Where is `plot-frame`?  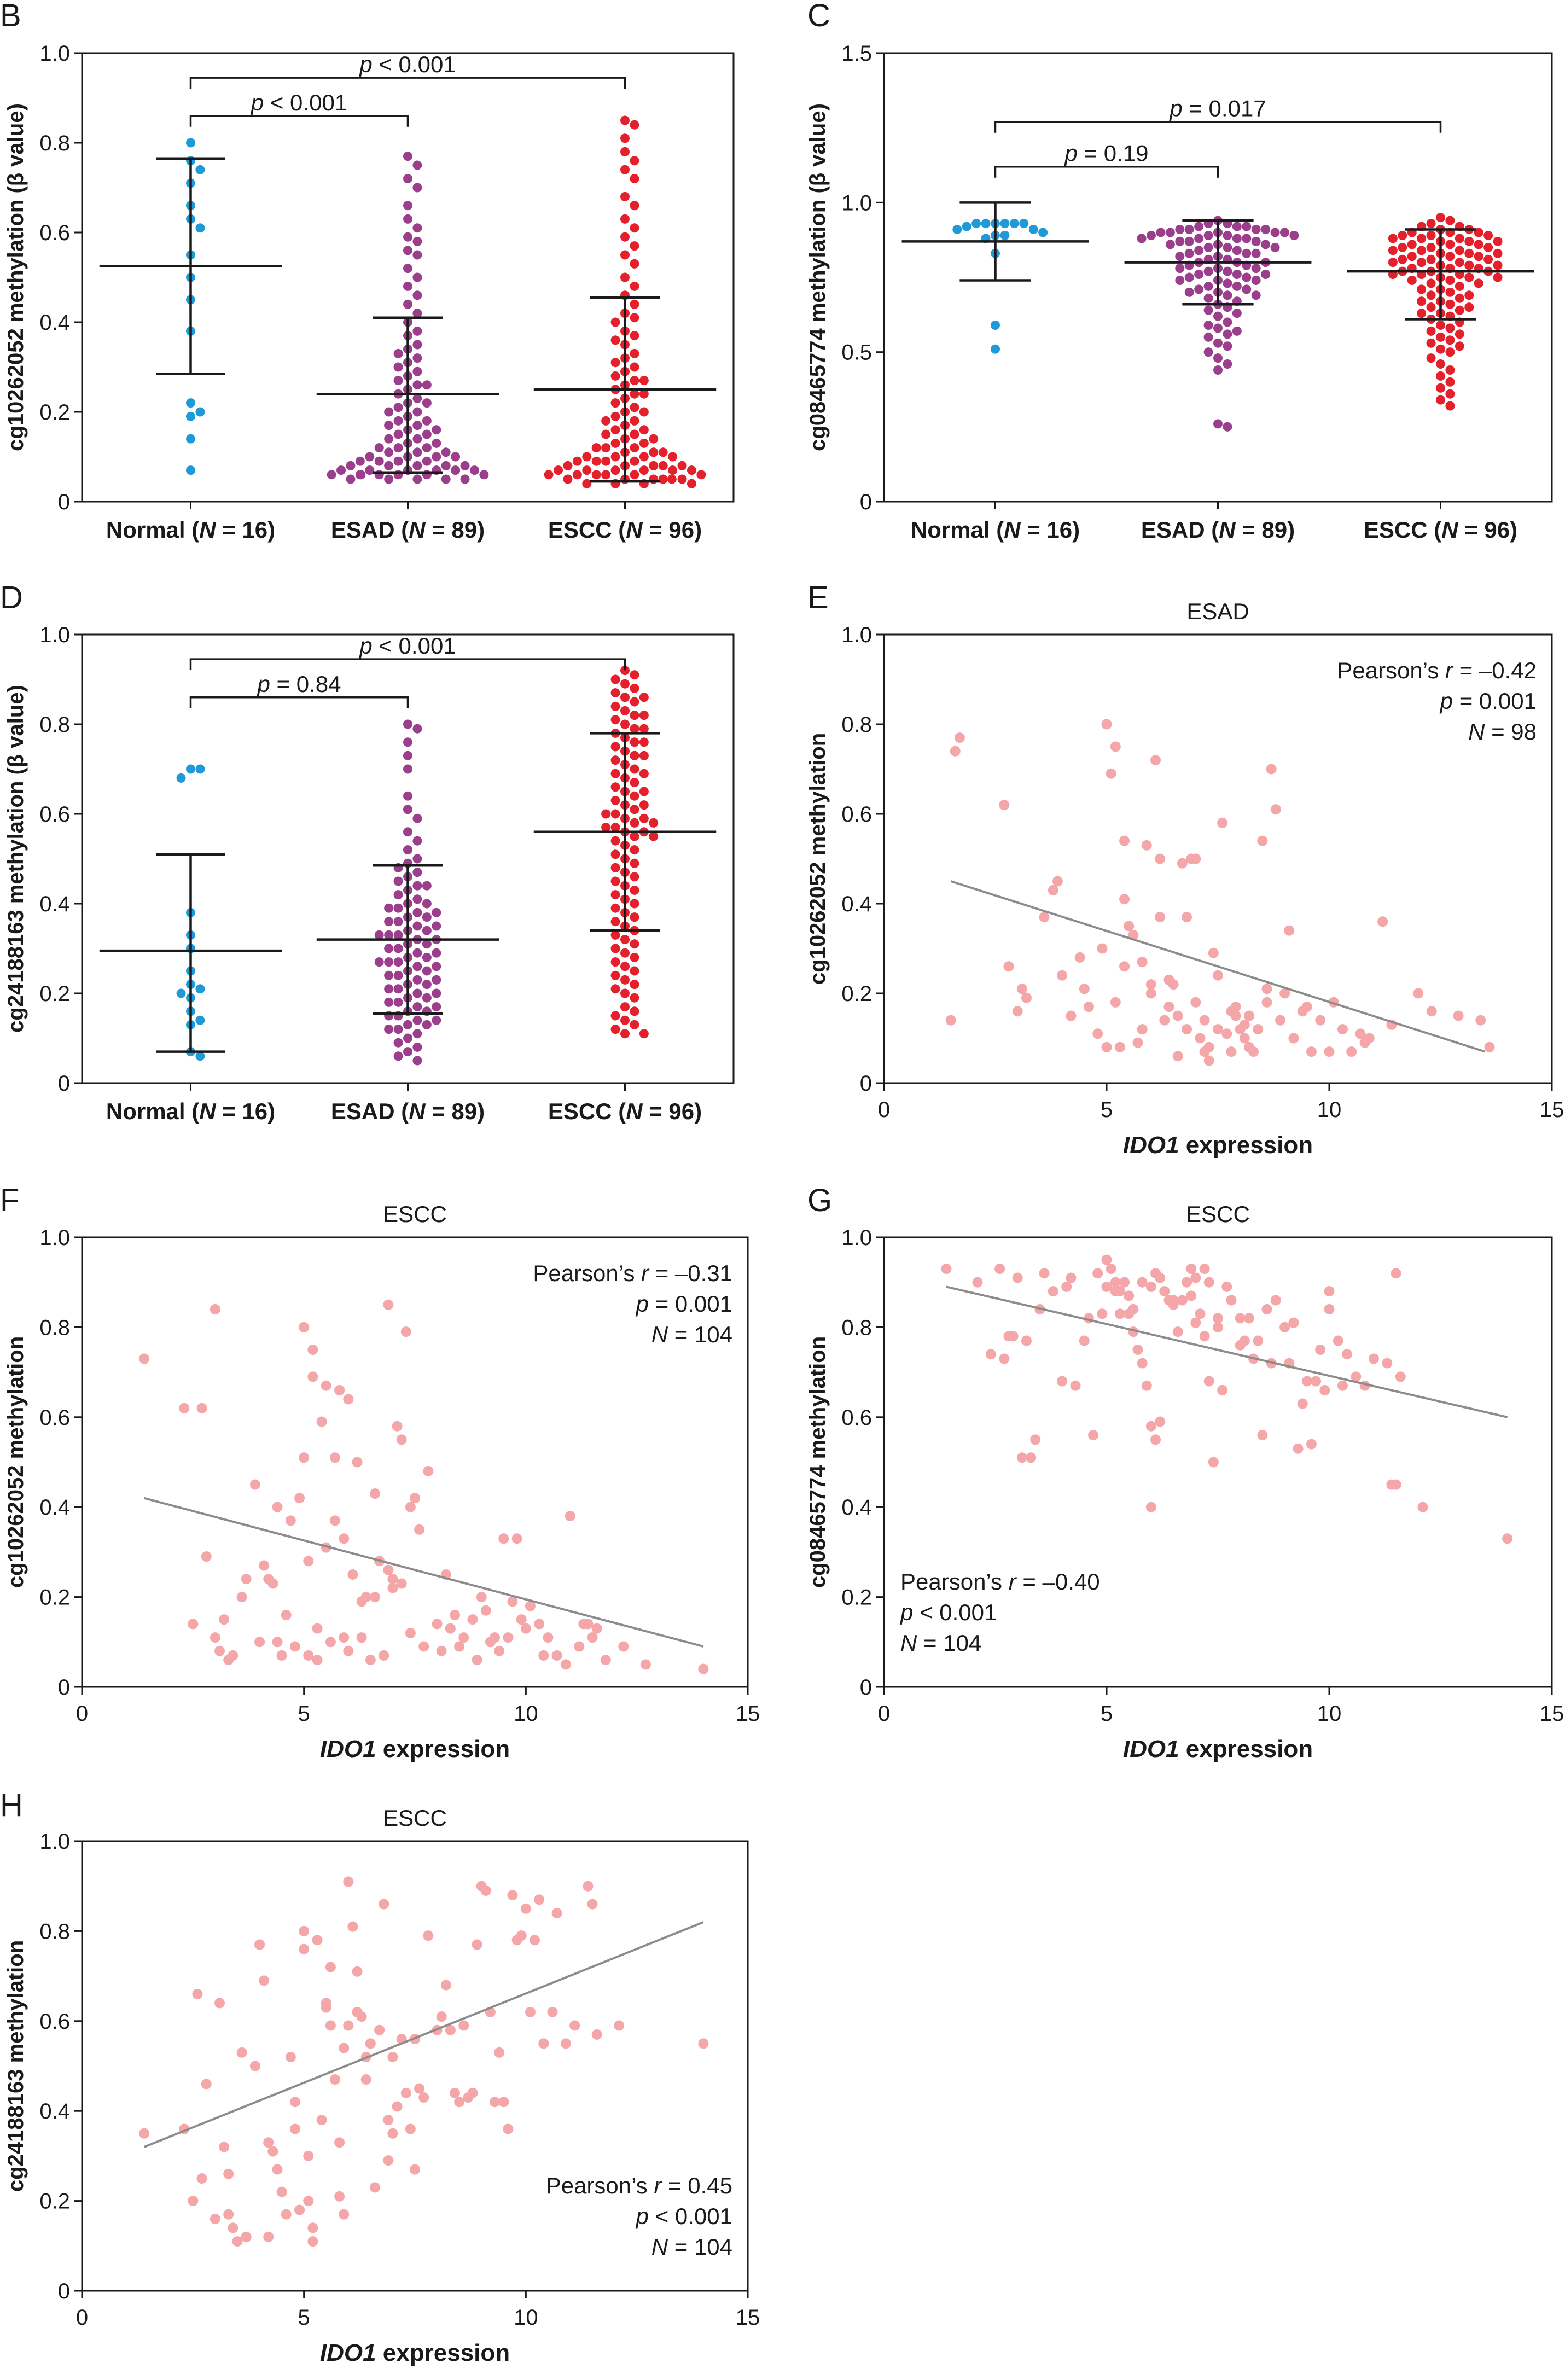
plot-frame is located at coordinates (1218, 859).